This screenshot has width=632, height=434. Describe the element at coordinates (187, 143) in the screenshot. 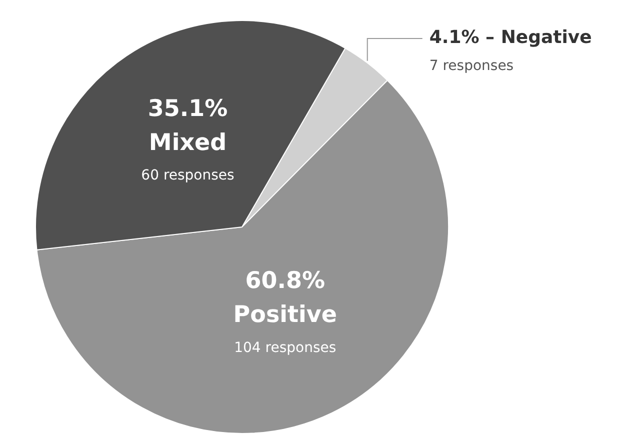

I see `slice-label: Mixed` at that location.